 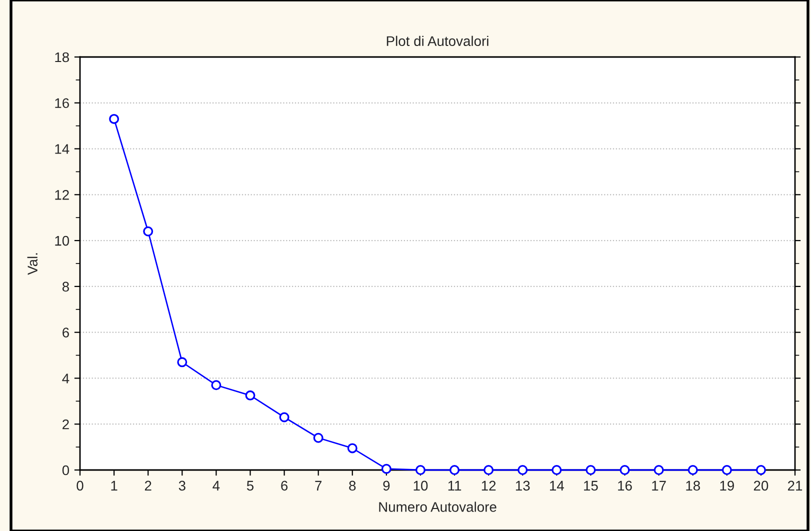 What do you see at coordinates (795, 485) in the screenshot?
I see `x-tick-label: 21` at bounding box center [795, 485].